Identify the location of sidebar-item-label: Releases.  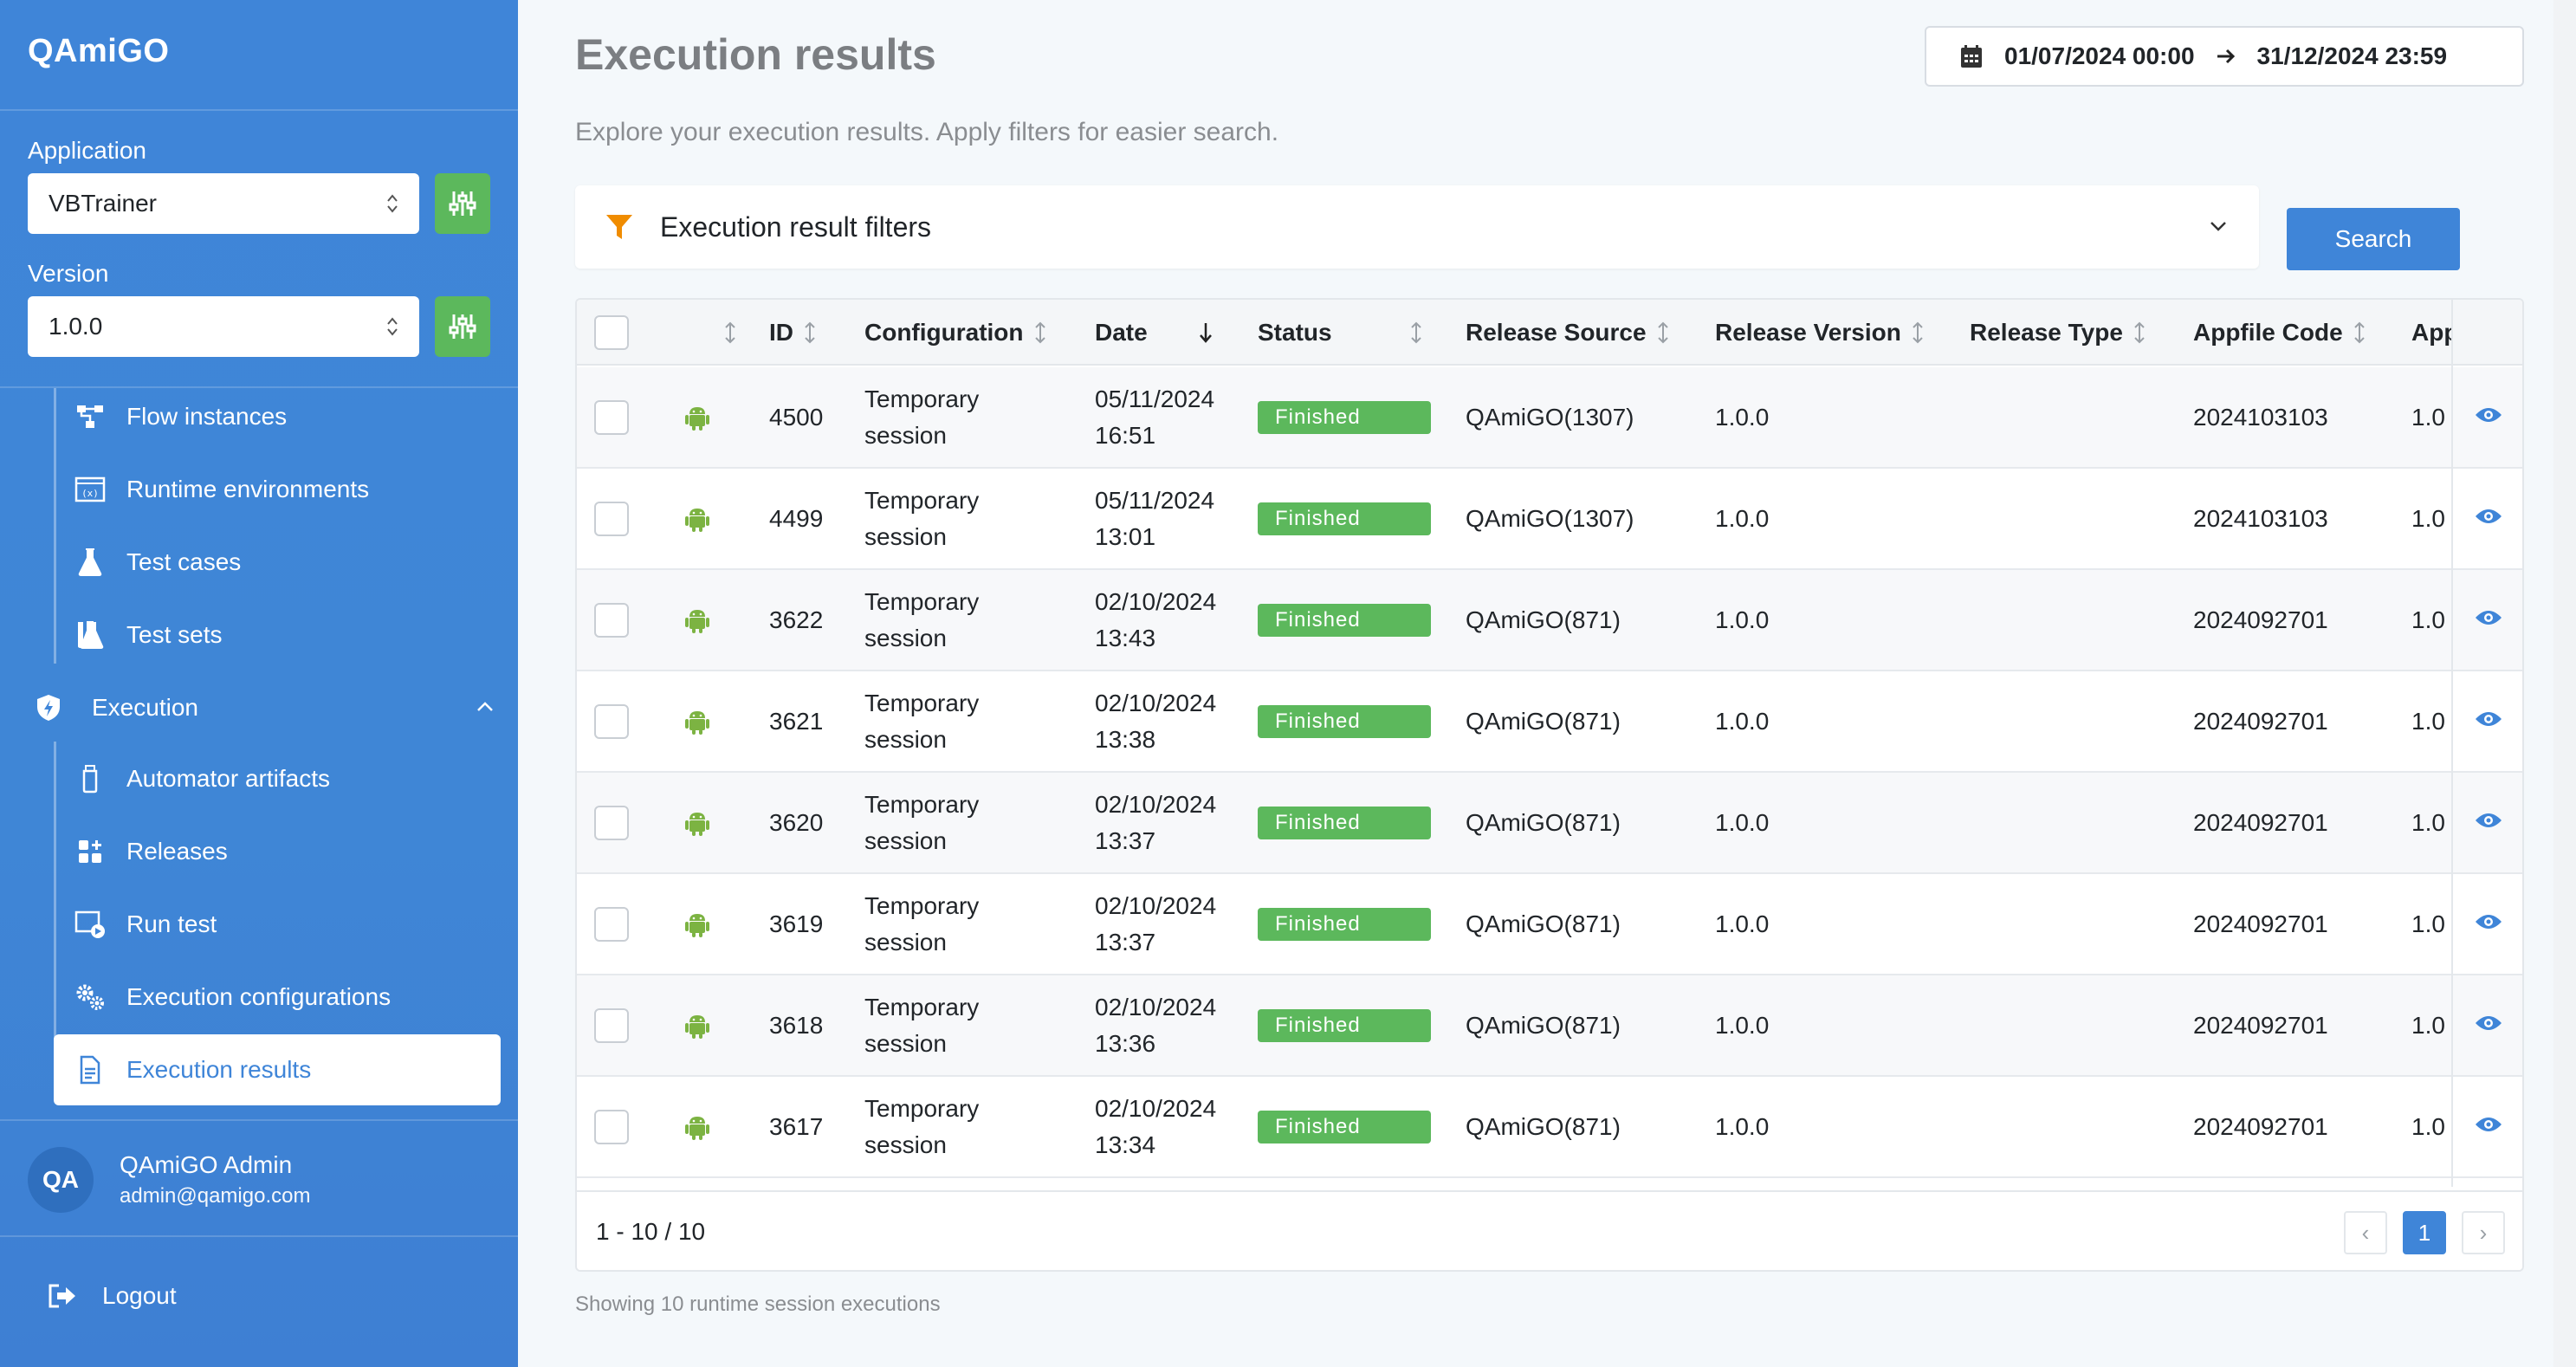
(177, 851).